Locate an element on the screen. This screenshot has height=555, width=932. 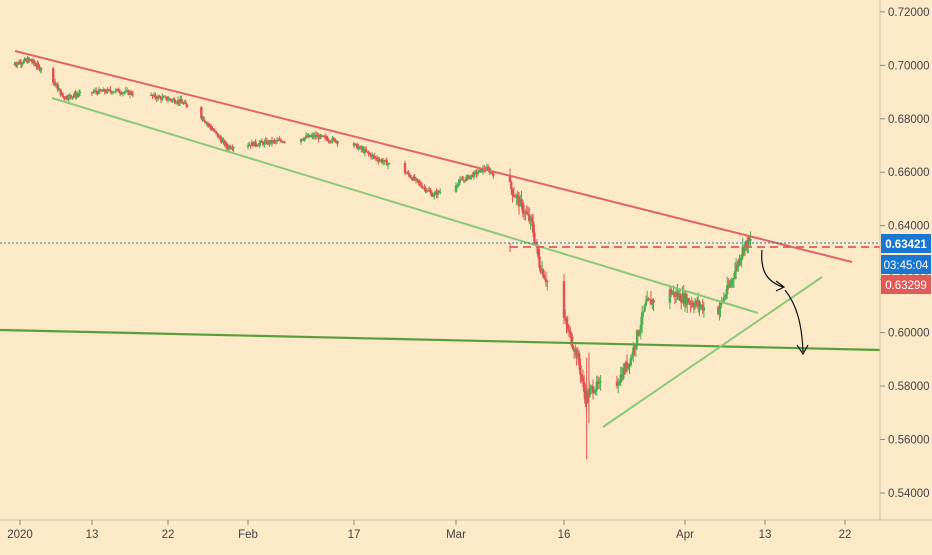
time-tick-label: 13 is located at coordinates (765, 535).